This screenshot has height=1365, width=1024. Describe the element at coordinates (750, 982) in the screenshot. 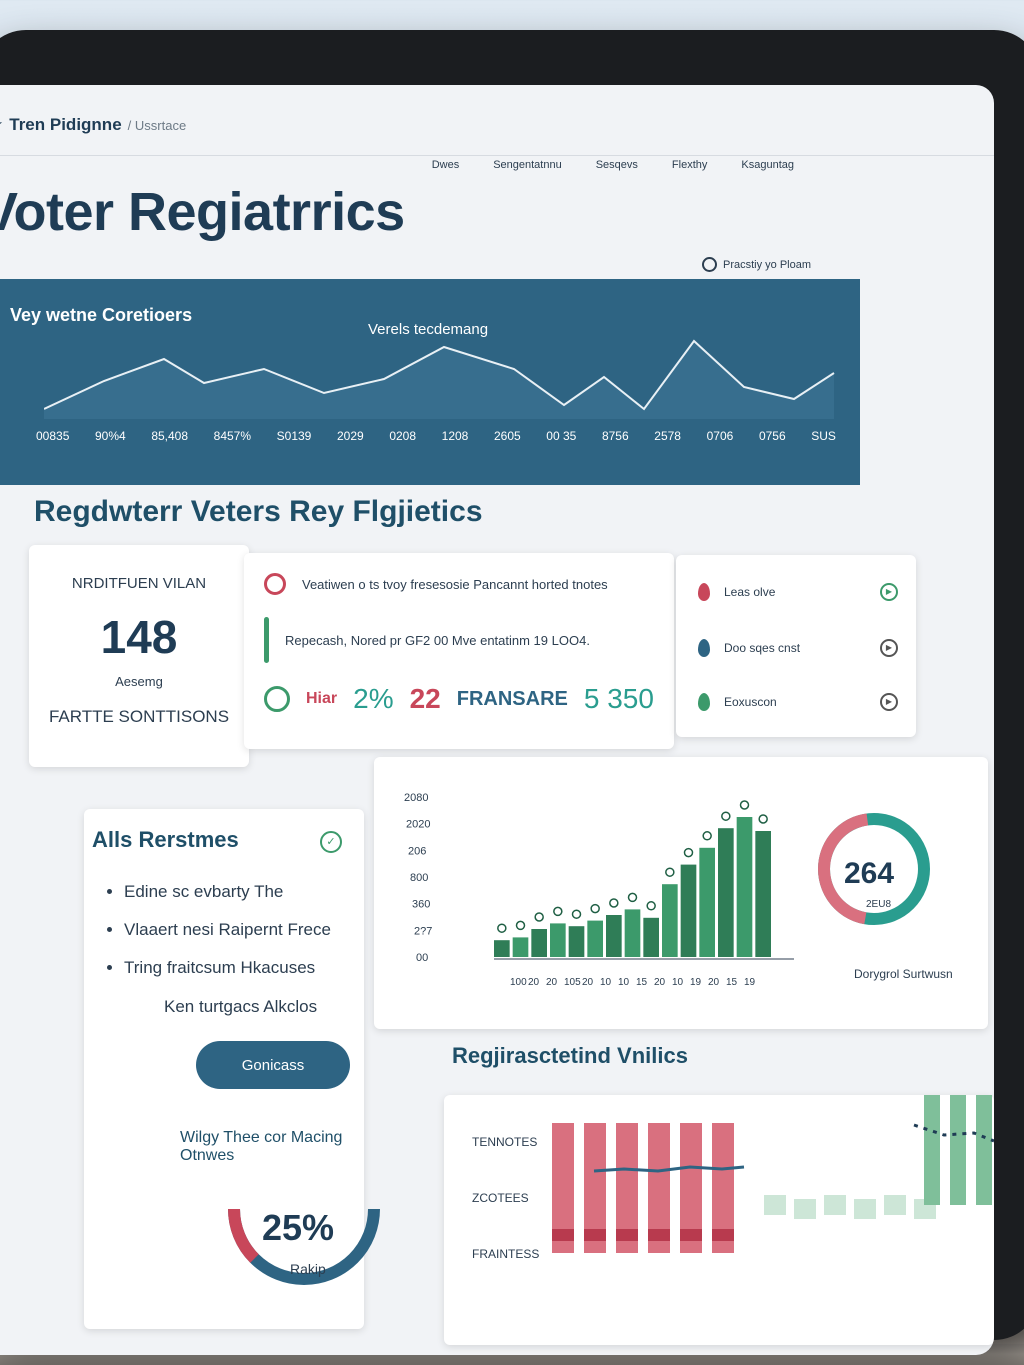

I see `x-tick-label: 19` at that location.